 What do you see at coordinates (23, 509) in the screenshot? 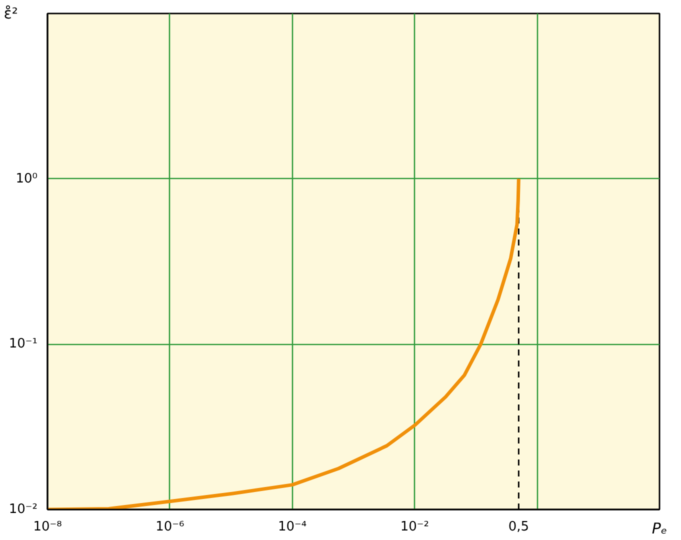
I see `y-tick-label: 10⁻²` at bounding box center [23, 509].